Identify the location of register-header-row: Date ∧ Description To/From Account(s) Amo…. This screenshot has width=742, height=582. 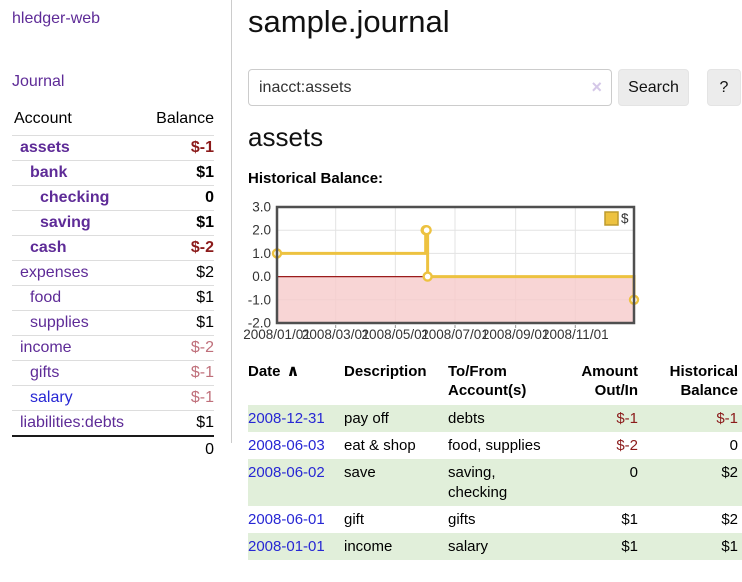
(495, 383).